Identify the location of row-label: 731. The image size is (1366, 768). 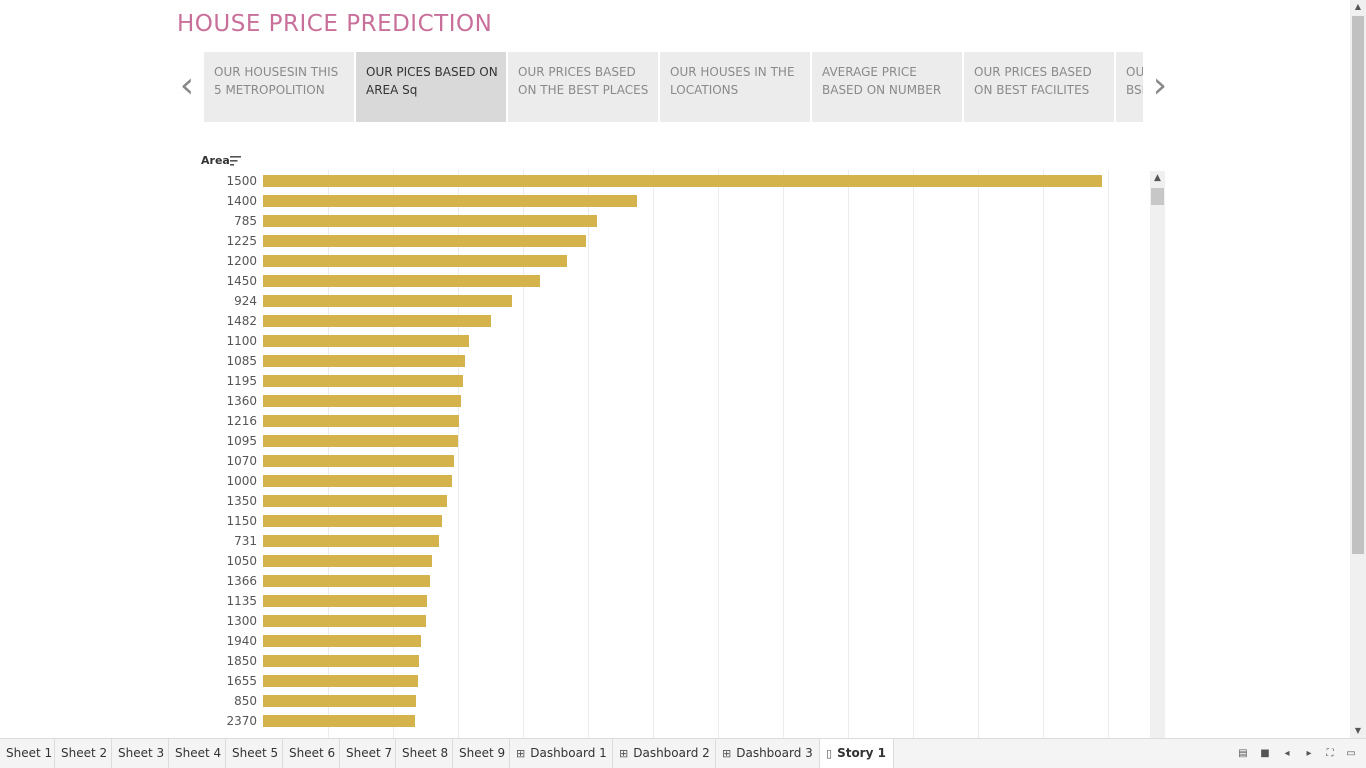
(245, 541).